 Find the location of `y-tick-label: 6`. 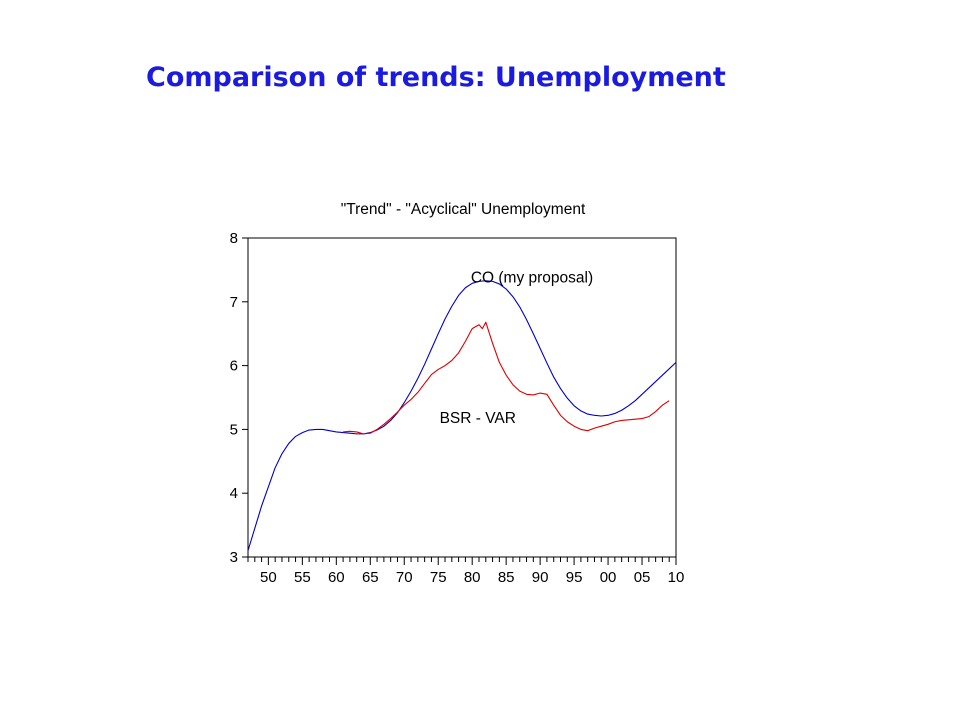

y-tick-label: 6 is located at coordinates (234, 366).